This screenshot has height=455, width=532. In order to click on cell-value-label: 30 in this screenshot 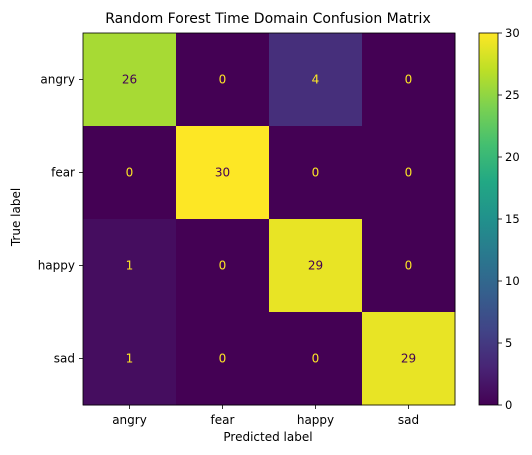, I will do `click(222, 173)`.